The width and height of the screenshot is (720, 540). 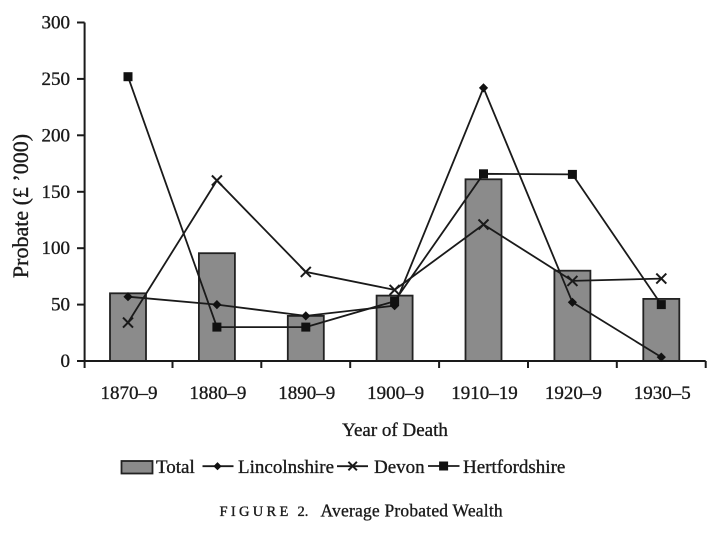 What do you see at coordinates (303, 512) in the screenshot?
I see `svg-text: 2.` at bounding box center [303, 512].